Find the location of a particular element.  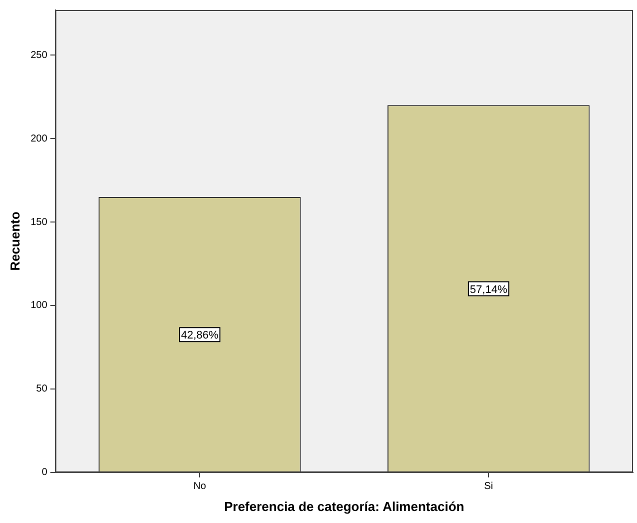

y-tick-label: 250 is located at coordinates (39, 55).